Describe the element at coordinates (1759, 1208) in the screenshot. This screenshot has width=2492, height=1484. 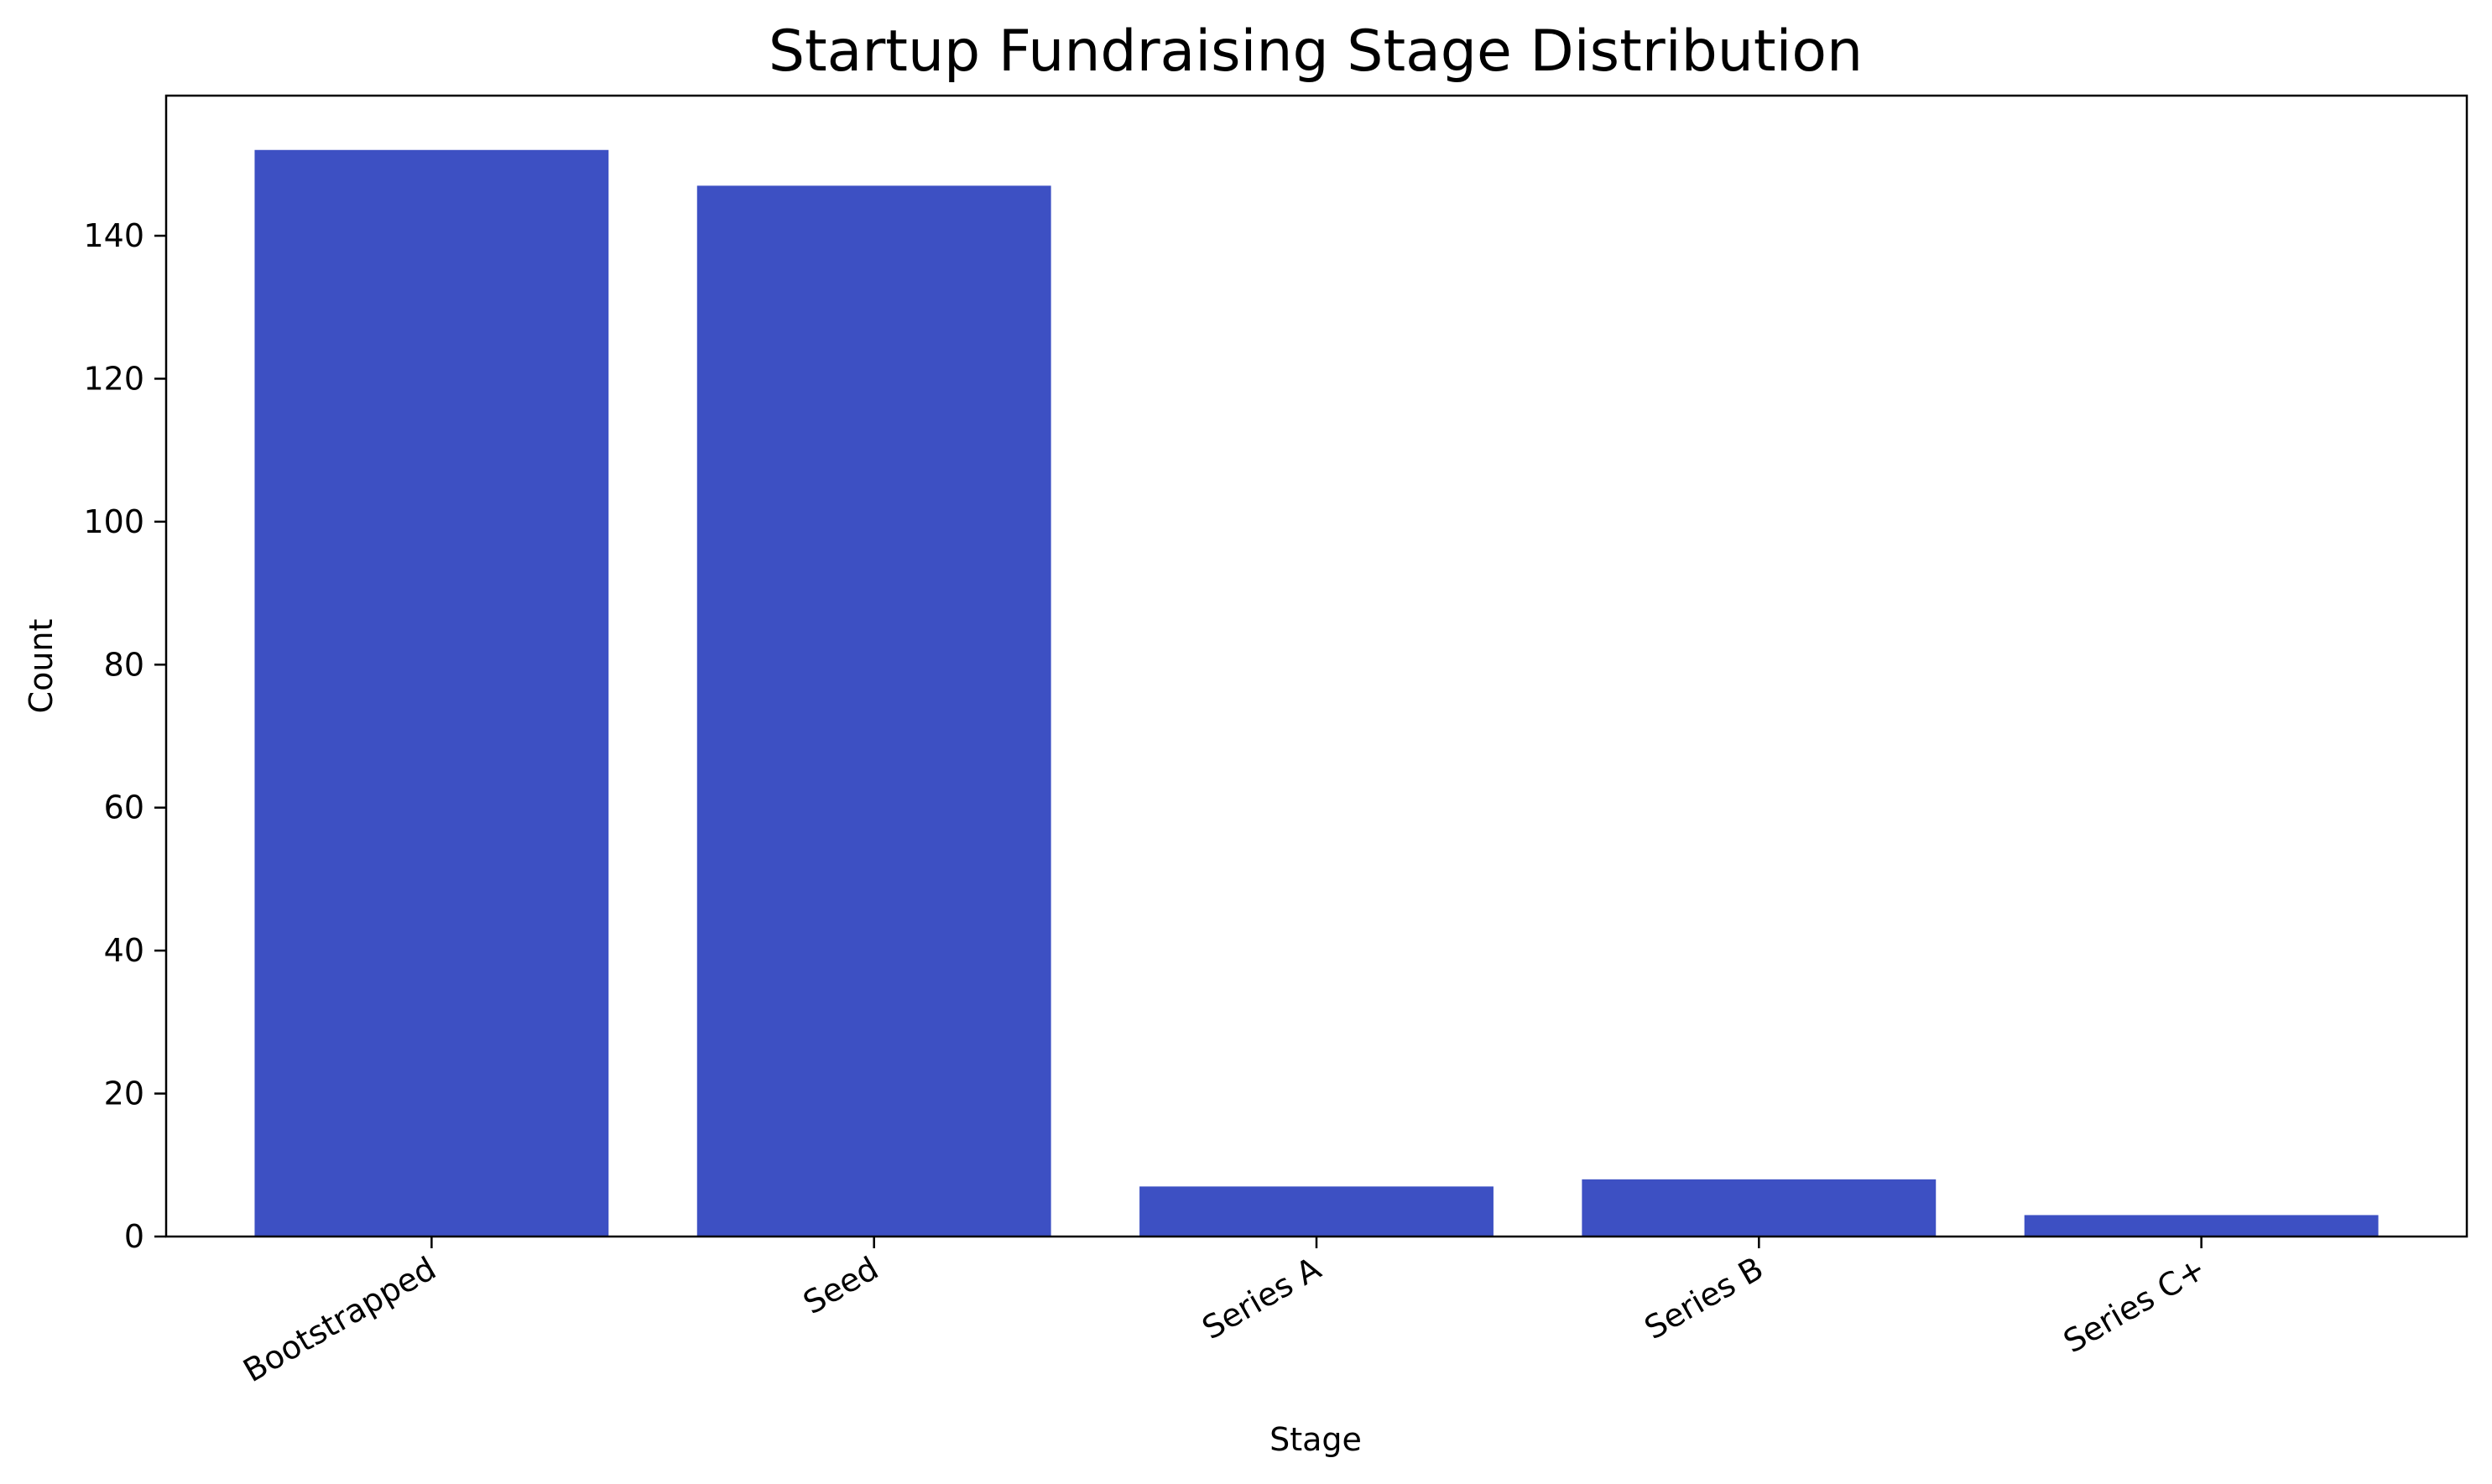
I see `bar-series-b` at that location.